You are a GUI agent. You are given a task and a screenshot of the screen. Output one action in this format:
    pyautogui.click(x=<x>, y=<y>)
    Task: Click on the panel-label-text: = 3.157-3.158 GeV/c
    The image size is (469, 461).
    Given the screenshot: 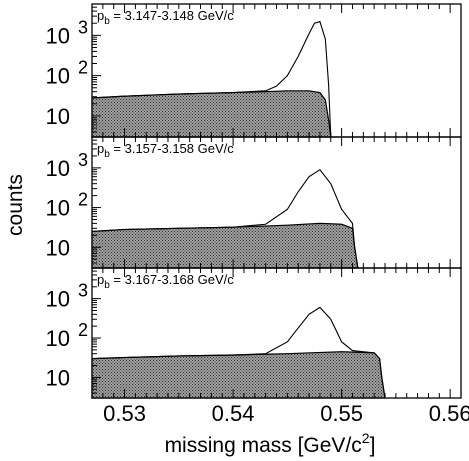 What is the action you would take?
    pyautogui.click(x=172, y=148)
    